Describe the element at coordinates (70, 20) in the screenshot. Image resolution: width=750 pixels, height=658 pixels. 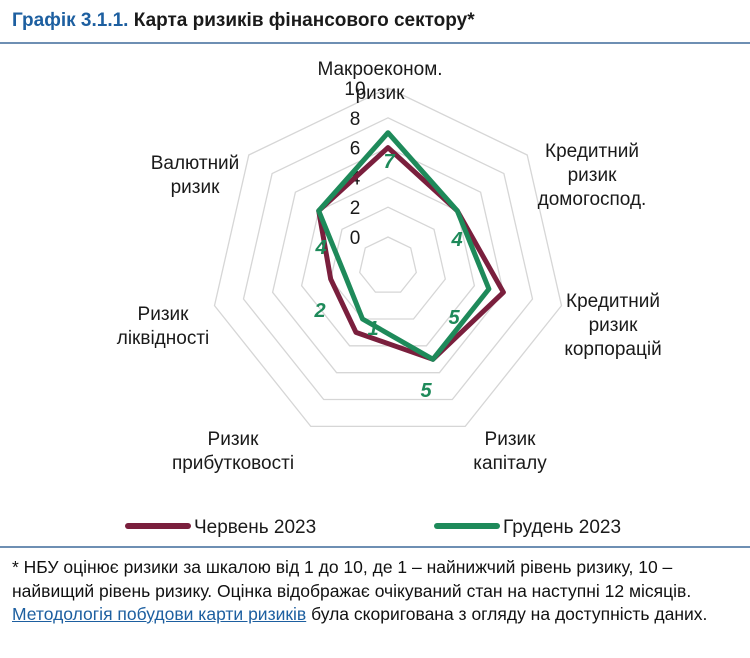
I see `chart-number: Графік 3.1.1.` at that location.